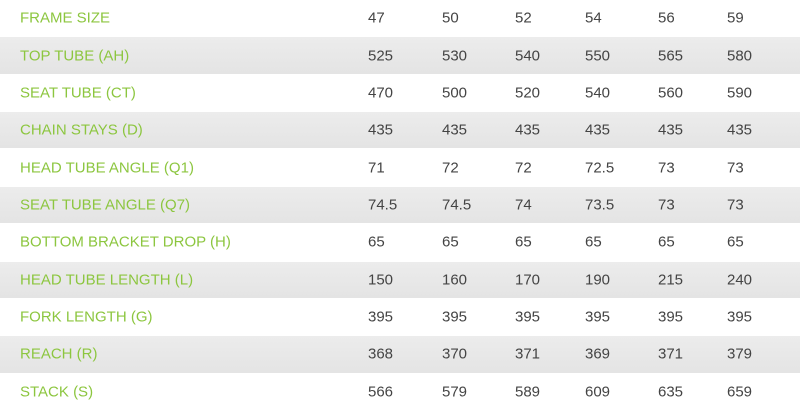 Image resolution: width=800 pixels, height=411 pixels. Describe the element at coordinates (400, 205) in the screenshot. I see `table-row: SEAT TUBE ANGLE (Q7) 74.5 74.5 74 73.5 73 73` at that location.